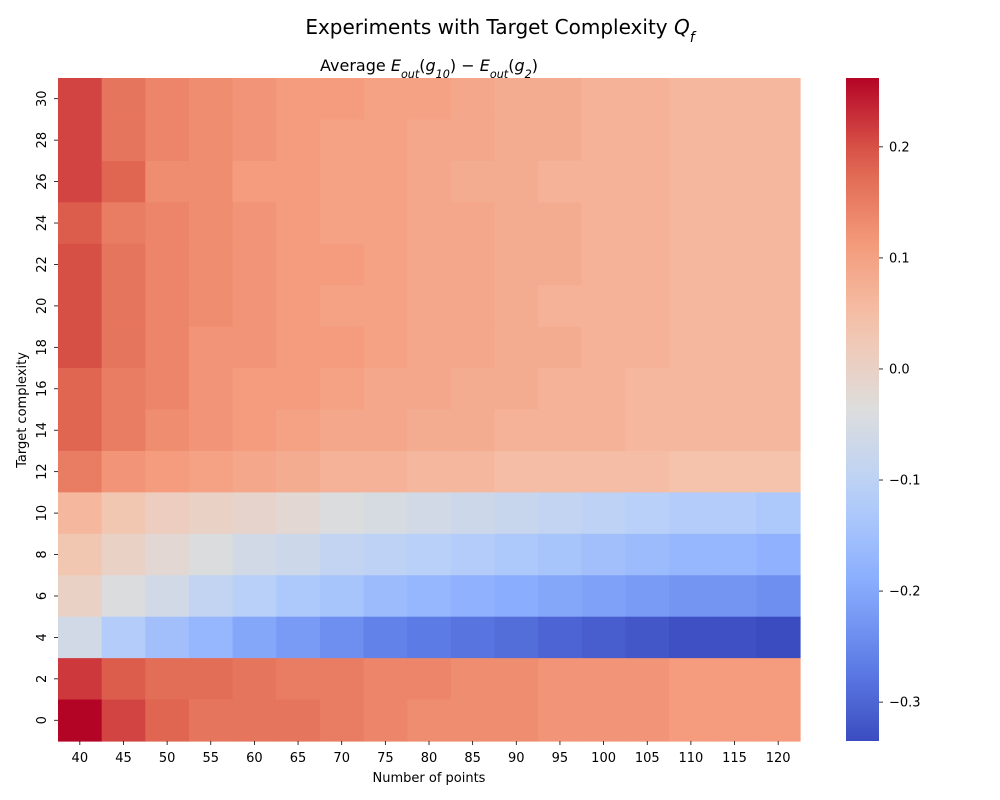 Image resolution: width=1000 pixels, height=800 pixels. What do you see at coordinates (210, 758) in the screenshot?
I see `x-tick-label: 55` at bounding box center [210, 758].